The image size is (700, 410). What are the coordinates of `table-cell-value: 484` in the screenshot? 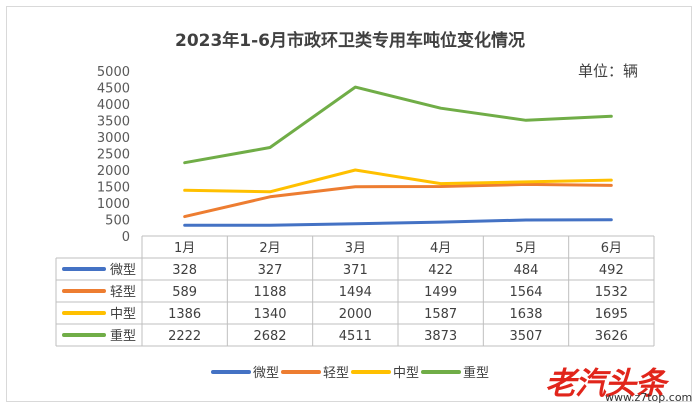 It's located at (526, 270).